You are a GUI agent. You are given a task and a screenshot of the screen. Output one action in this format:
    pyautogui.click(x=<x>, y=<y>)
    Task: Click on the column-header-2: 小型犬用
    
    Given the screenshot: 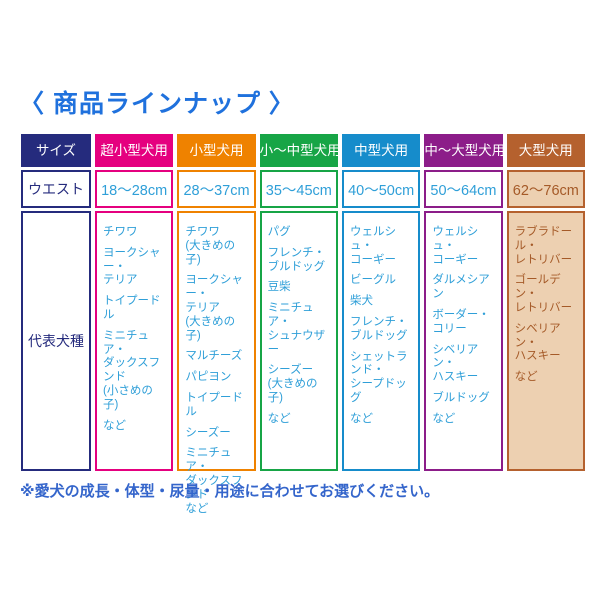 What is the action you would take?
    pyautogui.click(x=216, y=150)
    